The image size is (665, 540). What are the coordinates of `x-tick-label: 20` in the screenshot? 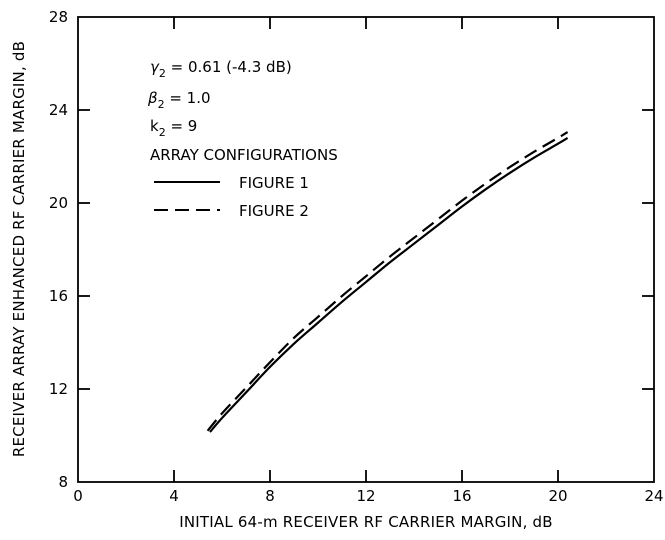 It's located at (557, 496).